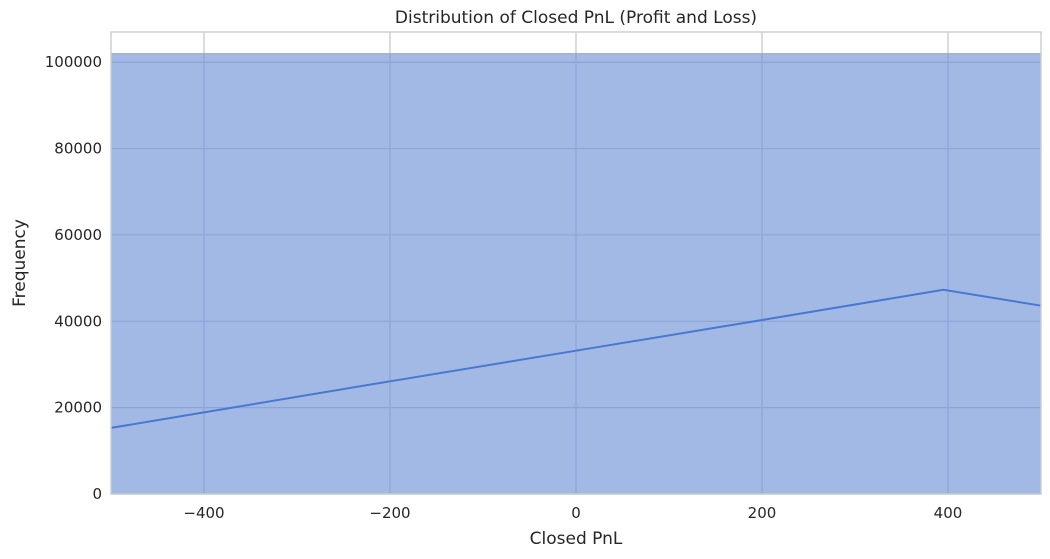  Describe the element at coordinates (78, 321) in the screenshot. I see `y-tick-label: 40000` at that location.